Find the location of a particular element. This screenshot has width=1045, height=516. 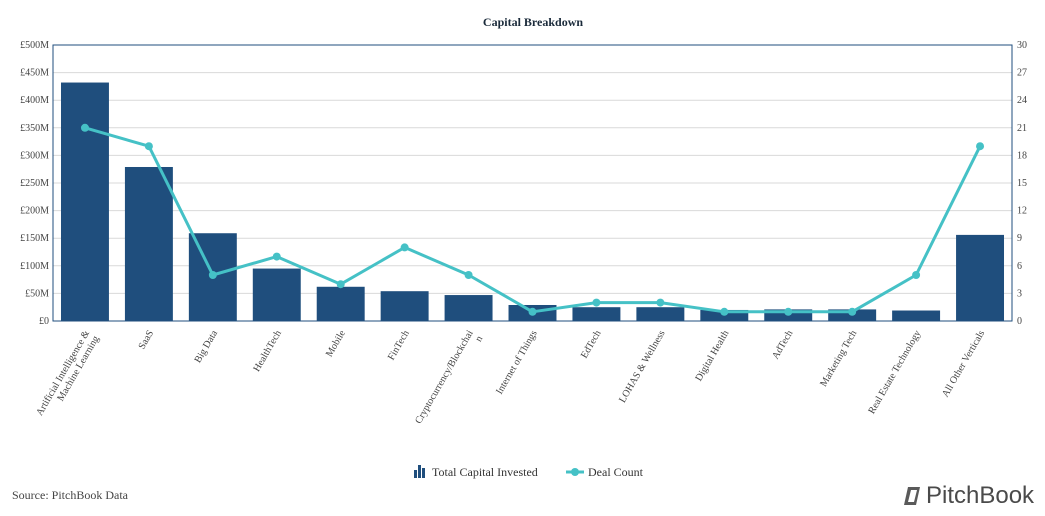

x-tick-label-line: Big Data is located at coordinates (207, 346).